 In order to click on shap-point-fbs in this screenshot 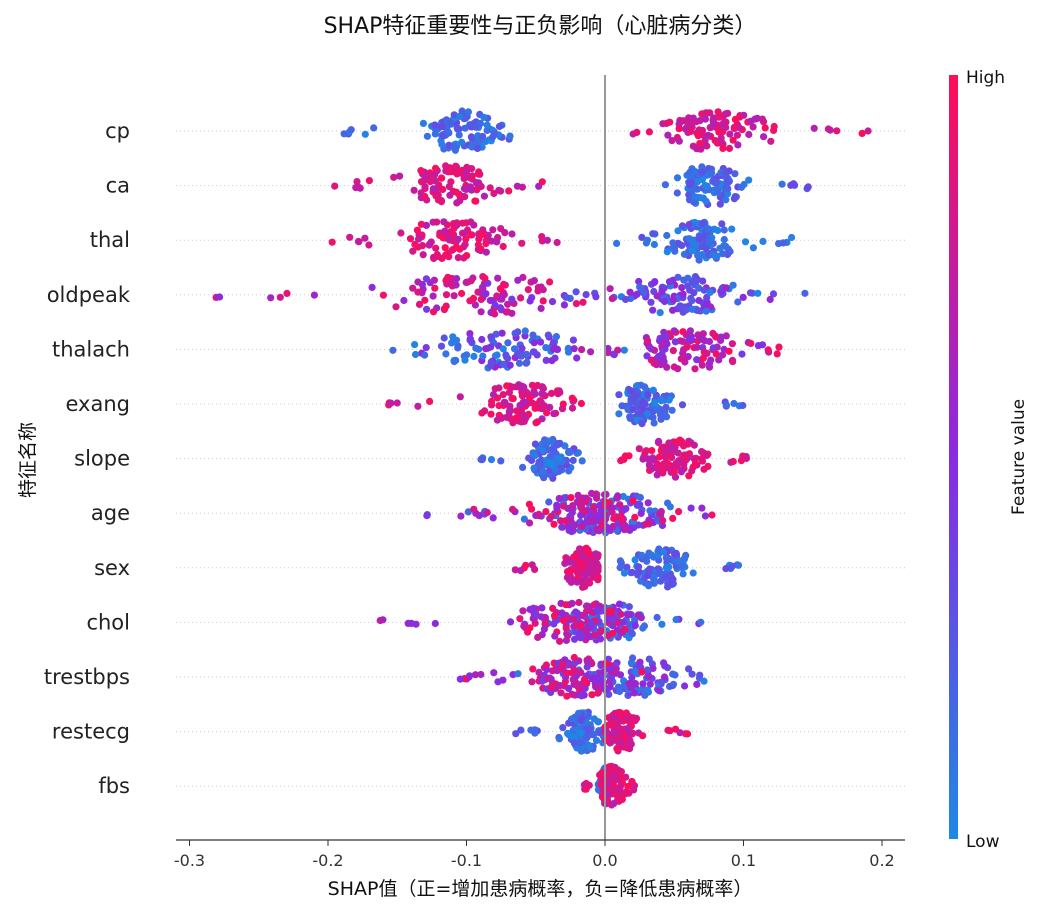, I will do `click(620, 786)`.